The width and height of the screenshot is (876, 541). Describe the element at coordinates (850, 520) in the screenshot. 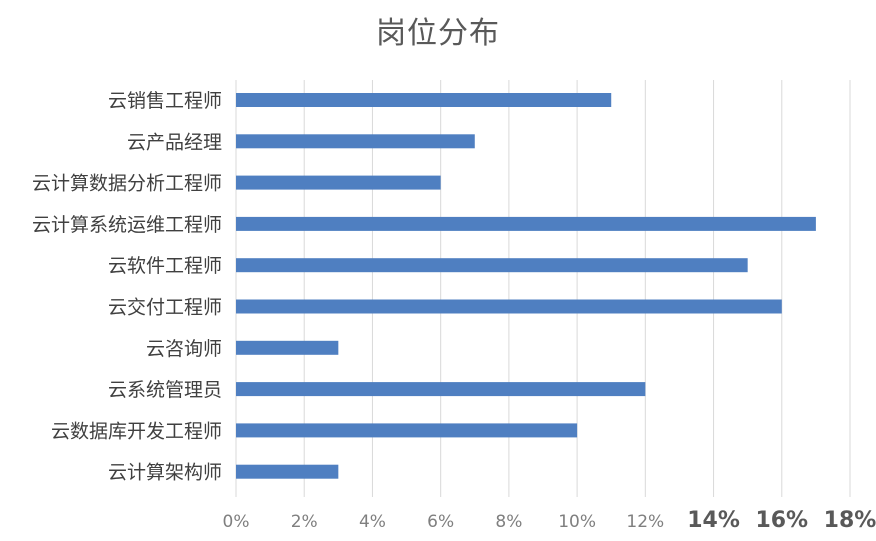

I see `x-tick-label: 18%` at that location.